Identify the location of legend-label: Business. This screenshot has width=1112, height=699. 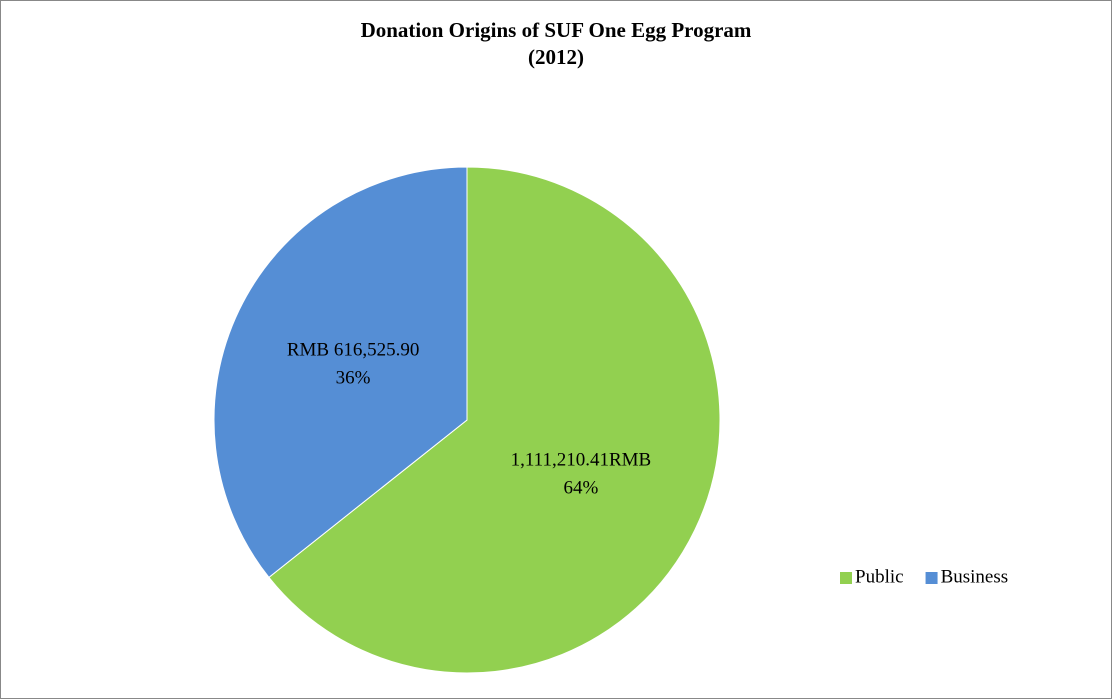
(975, 576).